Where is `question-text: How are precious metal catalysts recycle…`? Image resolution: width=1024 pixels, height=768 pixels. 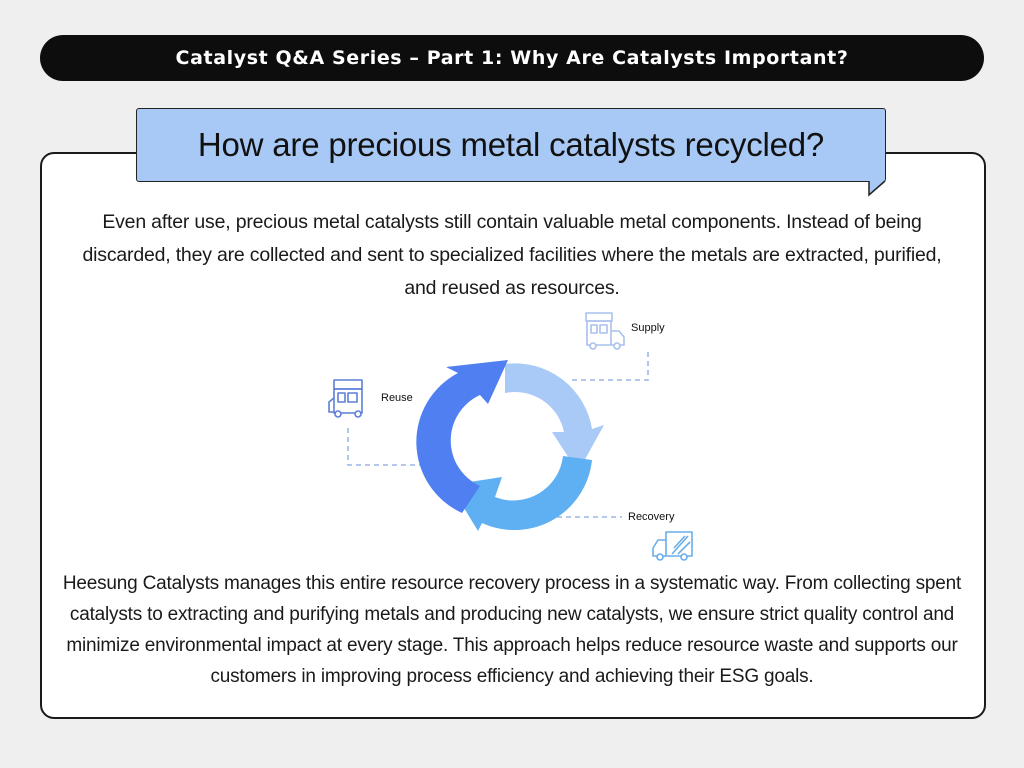
question-text: How are precious metal catalysts recycle… is located at coordinates (511, 144).